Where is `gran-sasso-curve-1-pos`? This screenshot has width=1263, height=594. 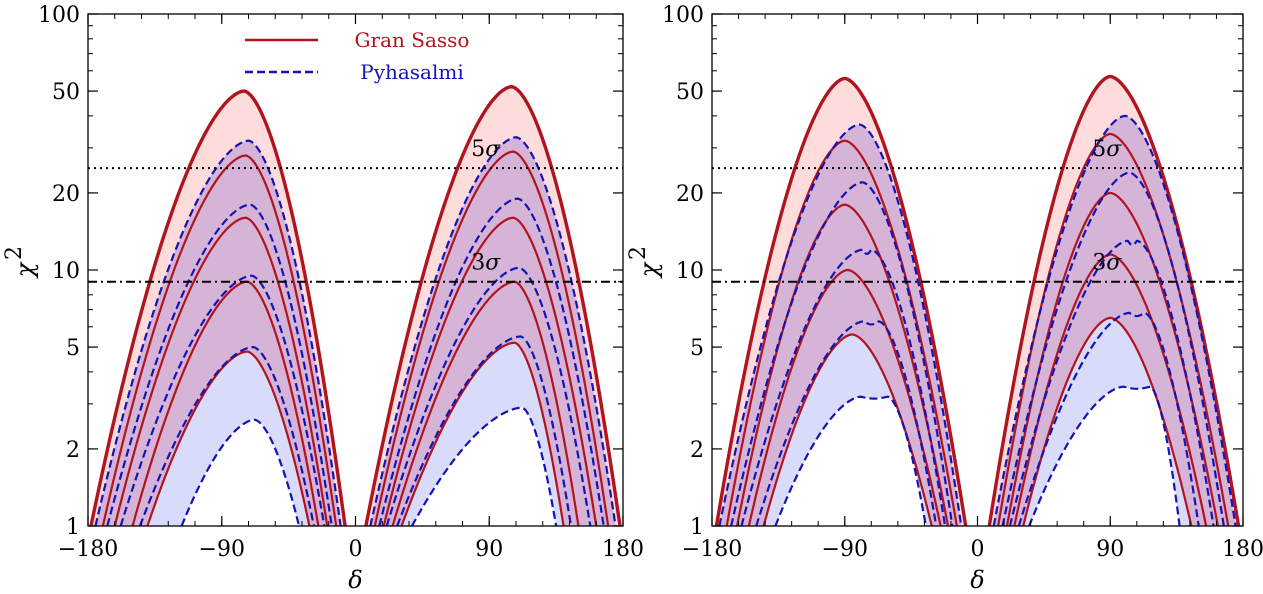
gran-sasso-curve-1-pos is located at coordinates (491, 338).